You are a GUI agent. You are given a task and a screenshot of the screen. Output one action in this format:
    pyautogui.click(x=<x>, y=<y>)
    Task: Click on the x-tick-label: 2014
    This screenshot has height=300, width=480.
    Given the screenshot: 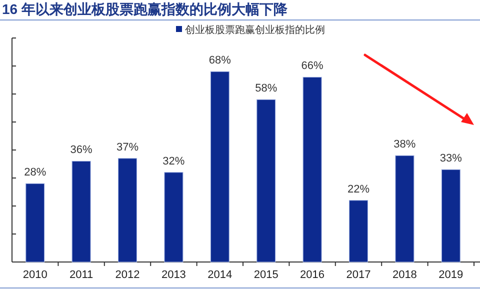 What is the action you would take?
    pyautogui.click(x=220, y=275)
    